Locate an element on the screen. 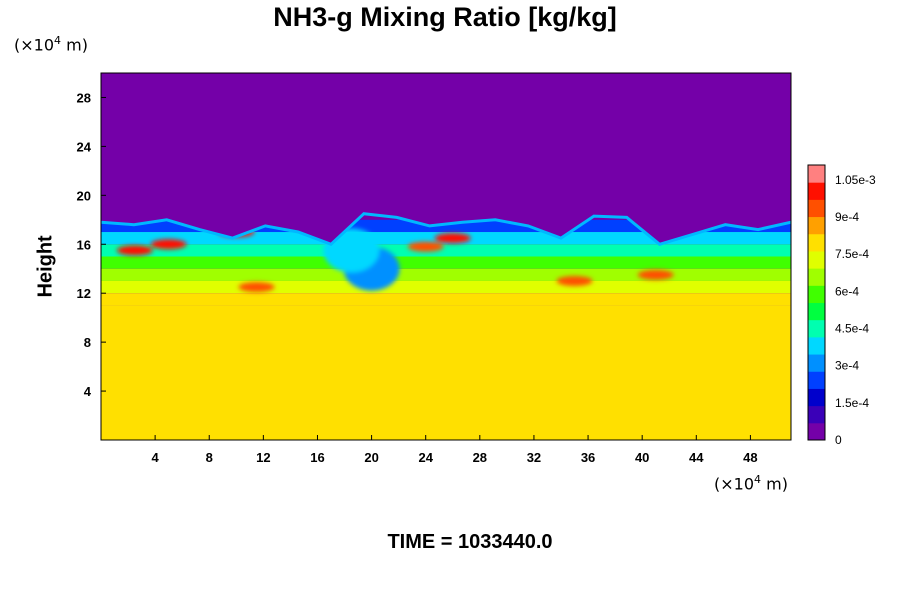 The height and width of the screenshot is (600, 900). x-tick-label: 36 is located at coordinates (588, 457).